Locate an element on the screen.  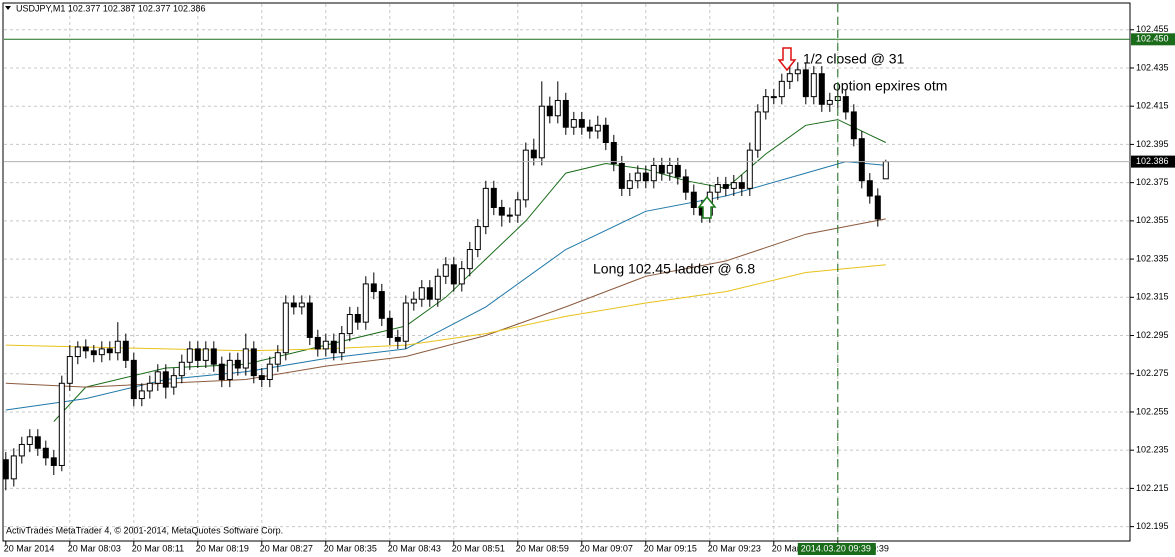
x-tick-label: 20 Mar 08:43 is located at coordinates (414, 548).